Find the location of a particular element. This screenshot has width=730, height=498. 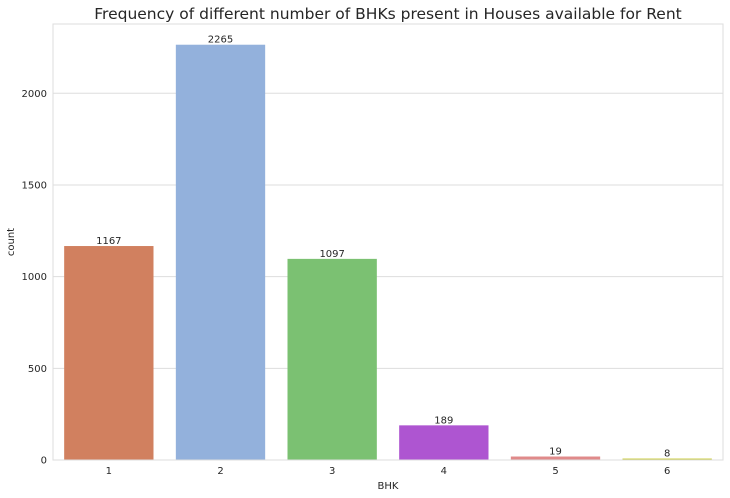

x-tick-label: 5 is located at coordinates (555, 471).